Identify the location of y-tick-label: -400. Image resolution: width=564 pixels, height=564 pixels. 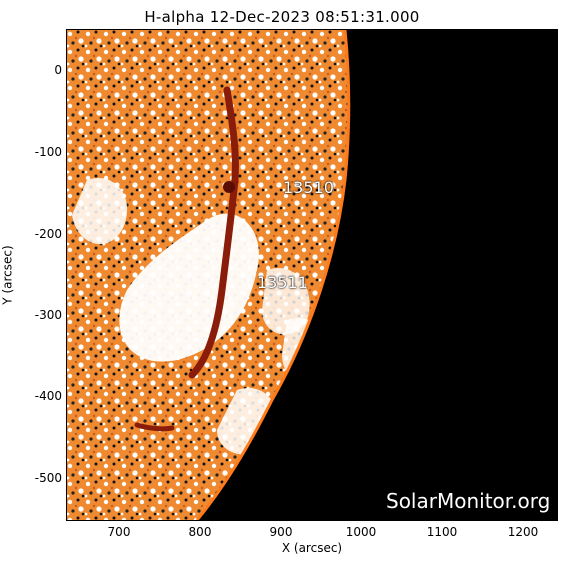
(48, 396).